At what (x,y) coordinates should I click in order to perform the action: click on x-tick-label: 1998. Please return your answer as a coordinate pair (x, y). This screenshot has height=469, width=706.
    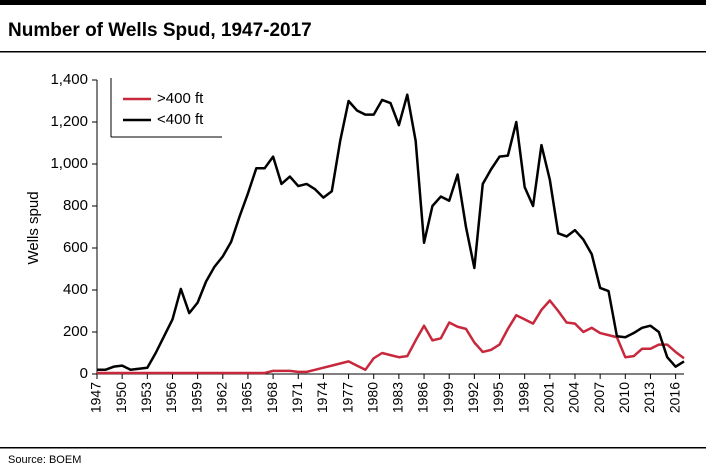
    Looking at the image, I should click on (523, 397).